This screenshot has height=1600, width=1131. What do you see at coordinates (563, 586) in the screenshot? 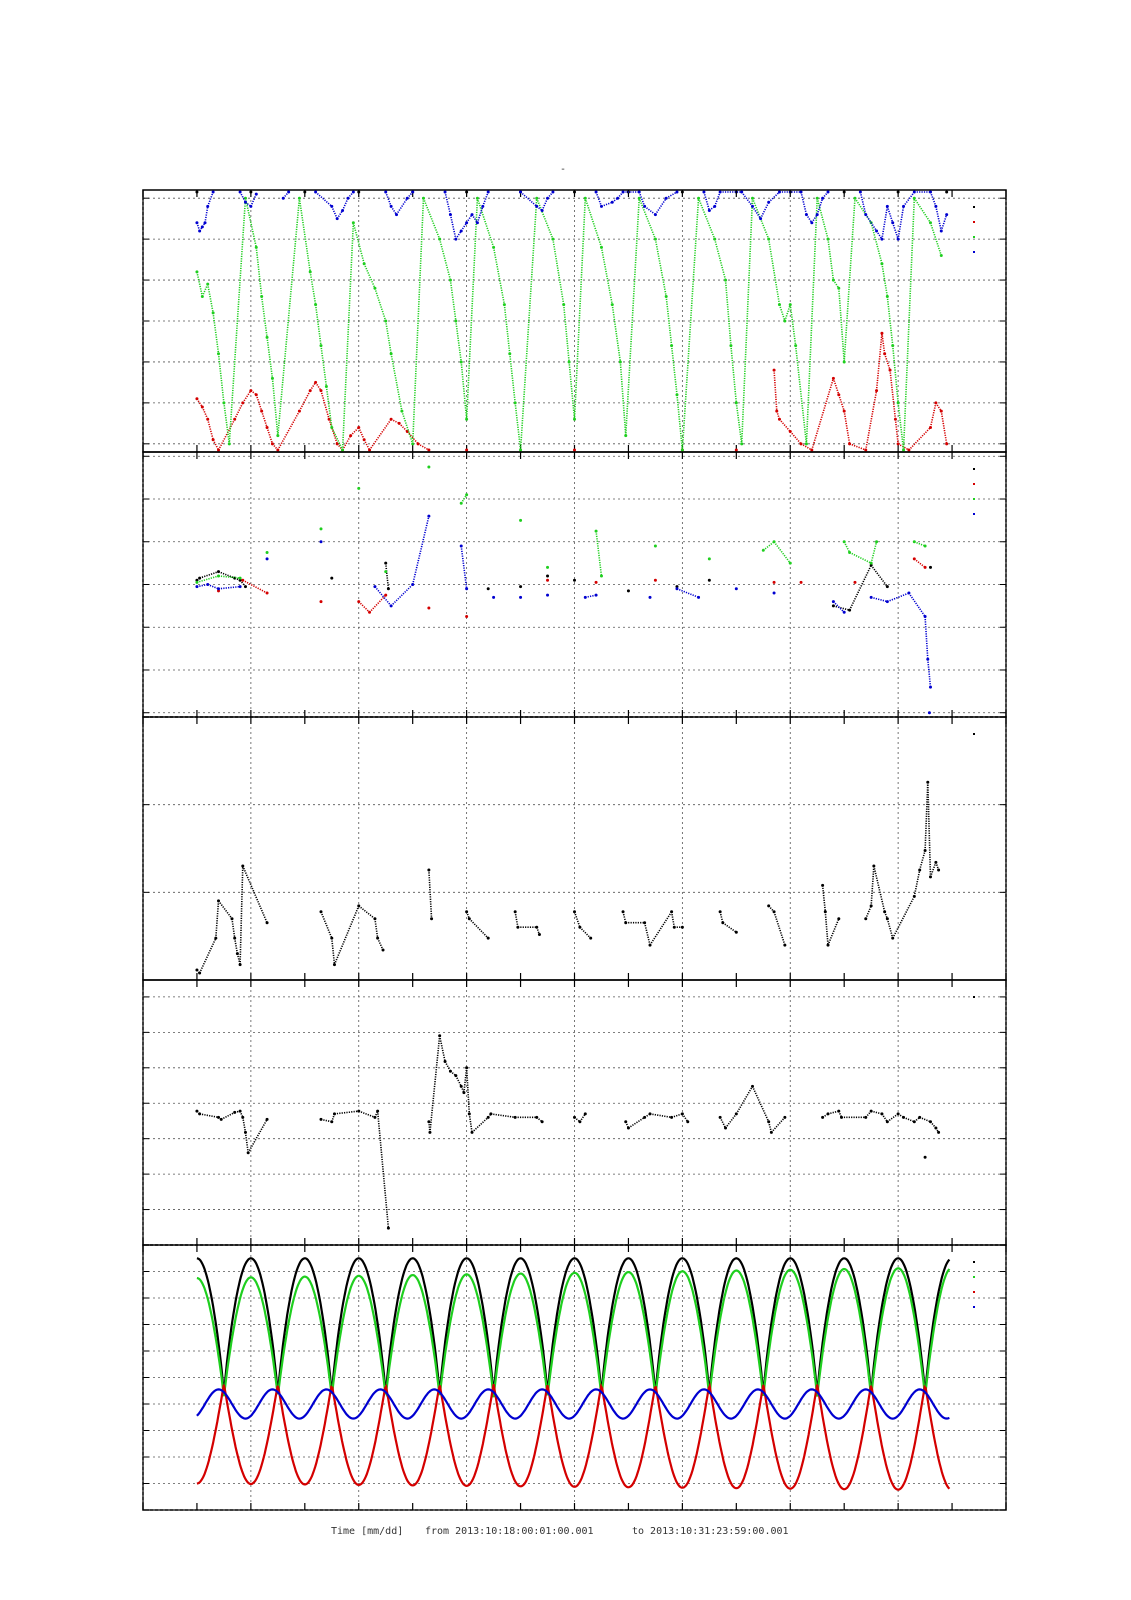
I see `series-tha-vtot` at bounding box center [563, 586].